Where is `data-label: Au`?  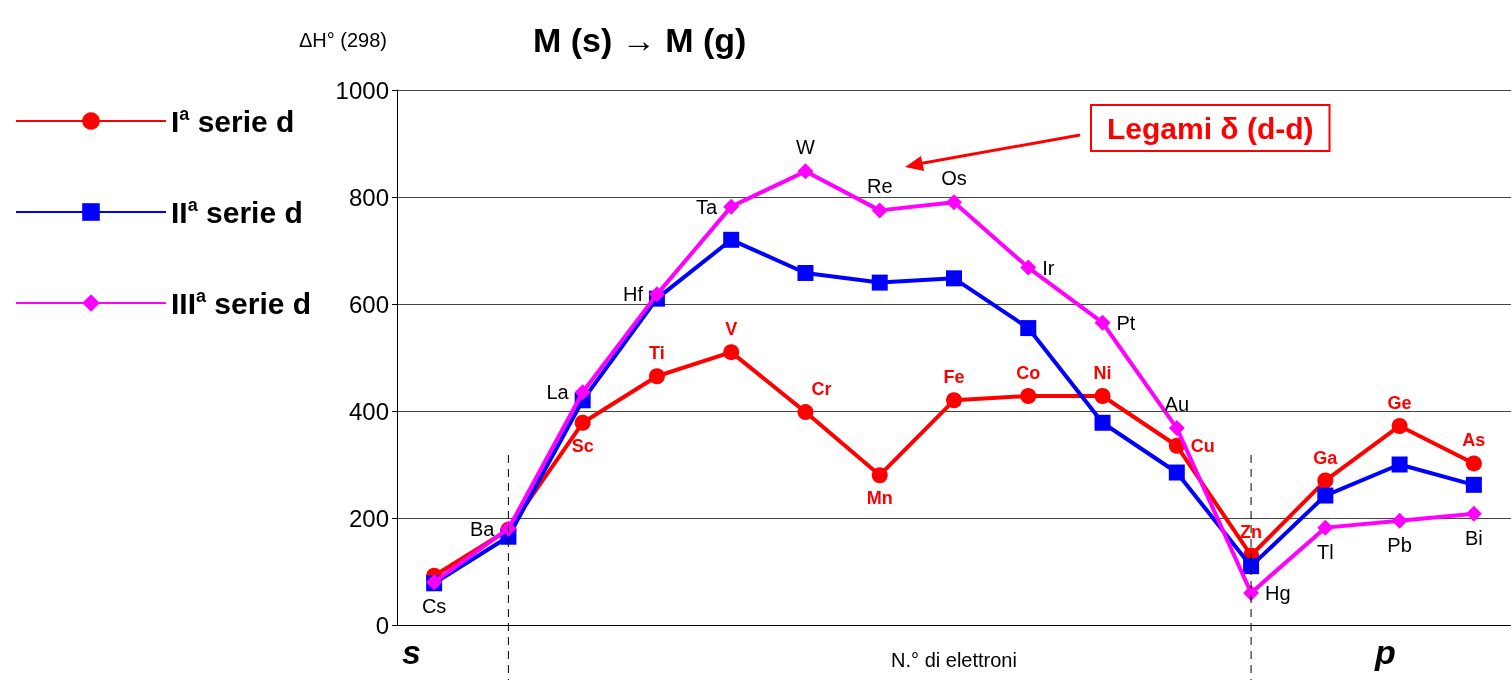
data-label: Au is located at coordinates (1177, 404).